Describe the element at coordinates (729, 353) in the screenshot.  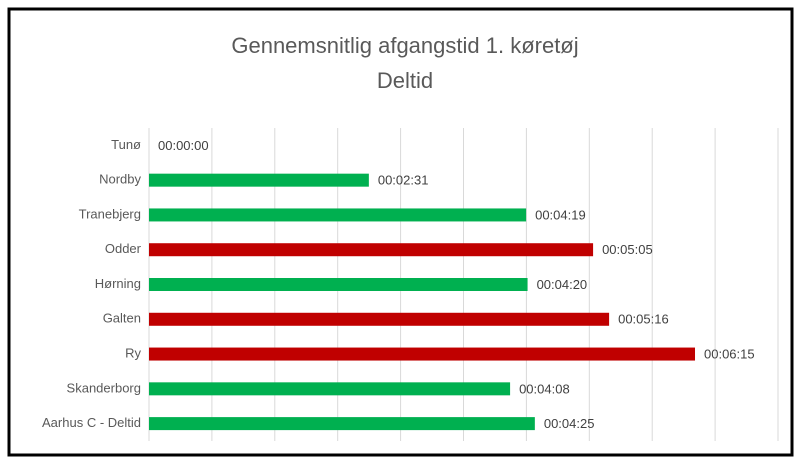
I see `data-label: 00:06:15` at that location.